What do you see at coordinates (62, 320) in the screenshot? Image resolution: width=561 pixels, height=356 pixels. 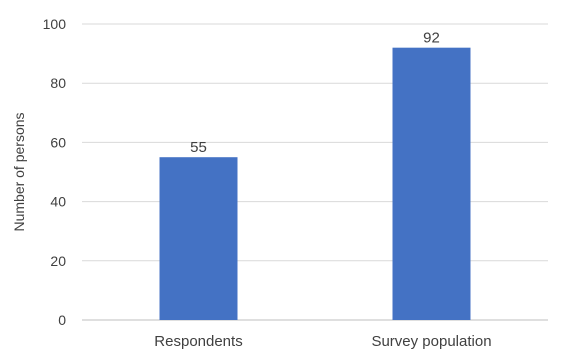 I see `y-tick-label: 0` at bounding box center [62, 320].